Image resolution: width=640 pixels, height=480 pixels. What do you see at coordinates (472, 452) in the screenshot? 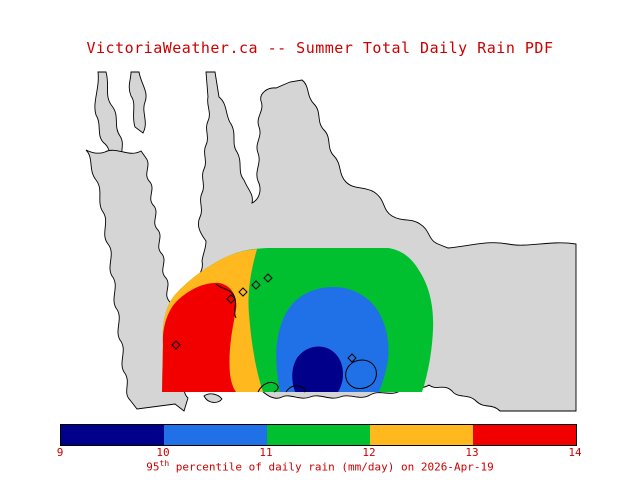
I see `colorbar-tick-13: 13` at bounding box center [472, 452].